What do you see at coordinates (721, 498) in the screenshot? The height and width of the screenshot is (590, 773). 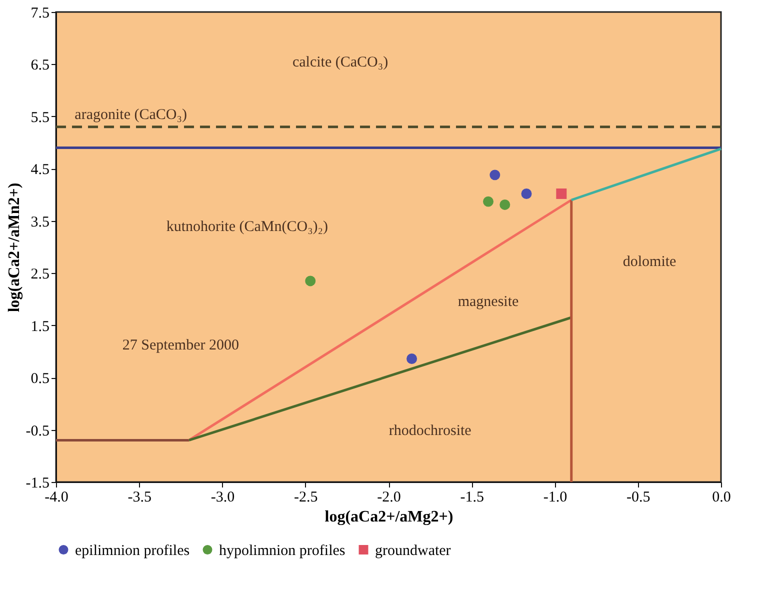 I see `x-tick-label: 0.0` at bounding box center [721, 498].